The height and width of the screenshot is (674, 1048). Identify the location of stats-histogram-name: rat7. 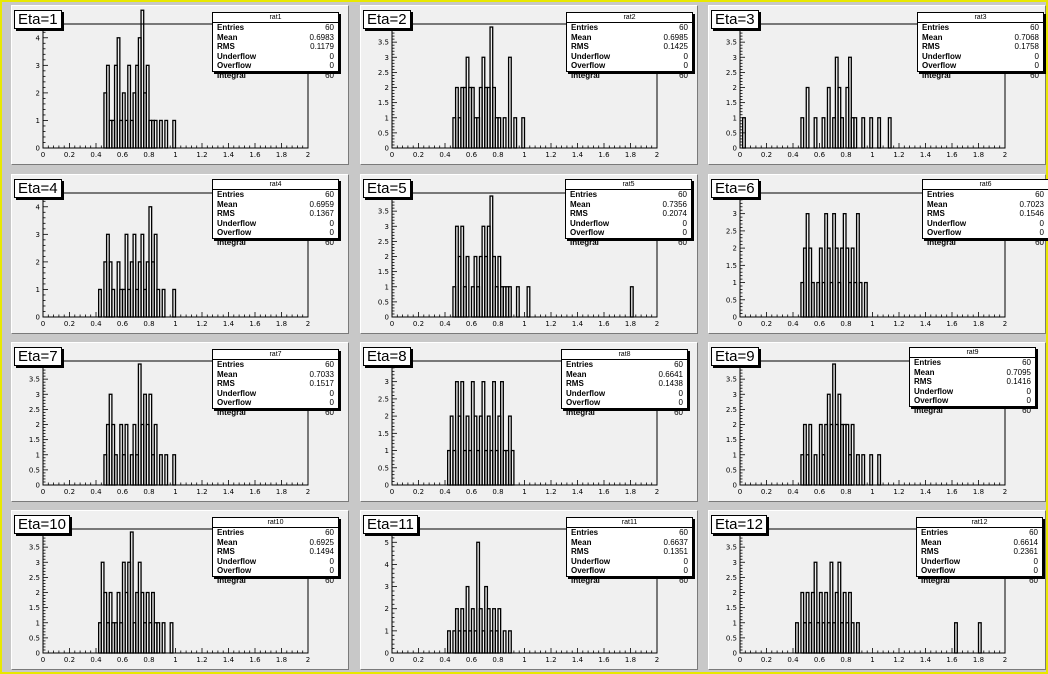
(275, 355).